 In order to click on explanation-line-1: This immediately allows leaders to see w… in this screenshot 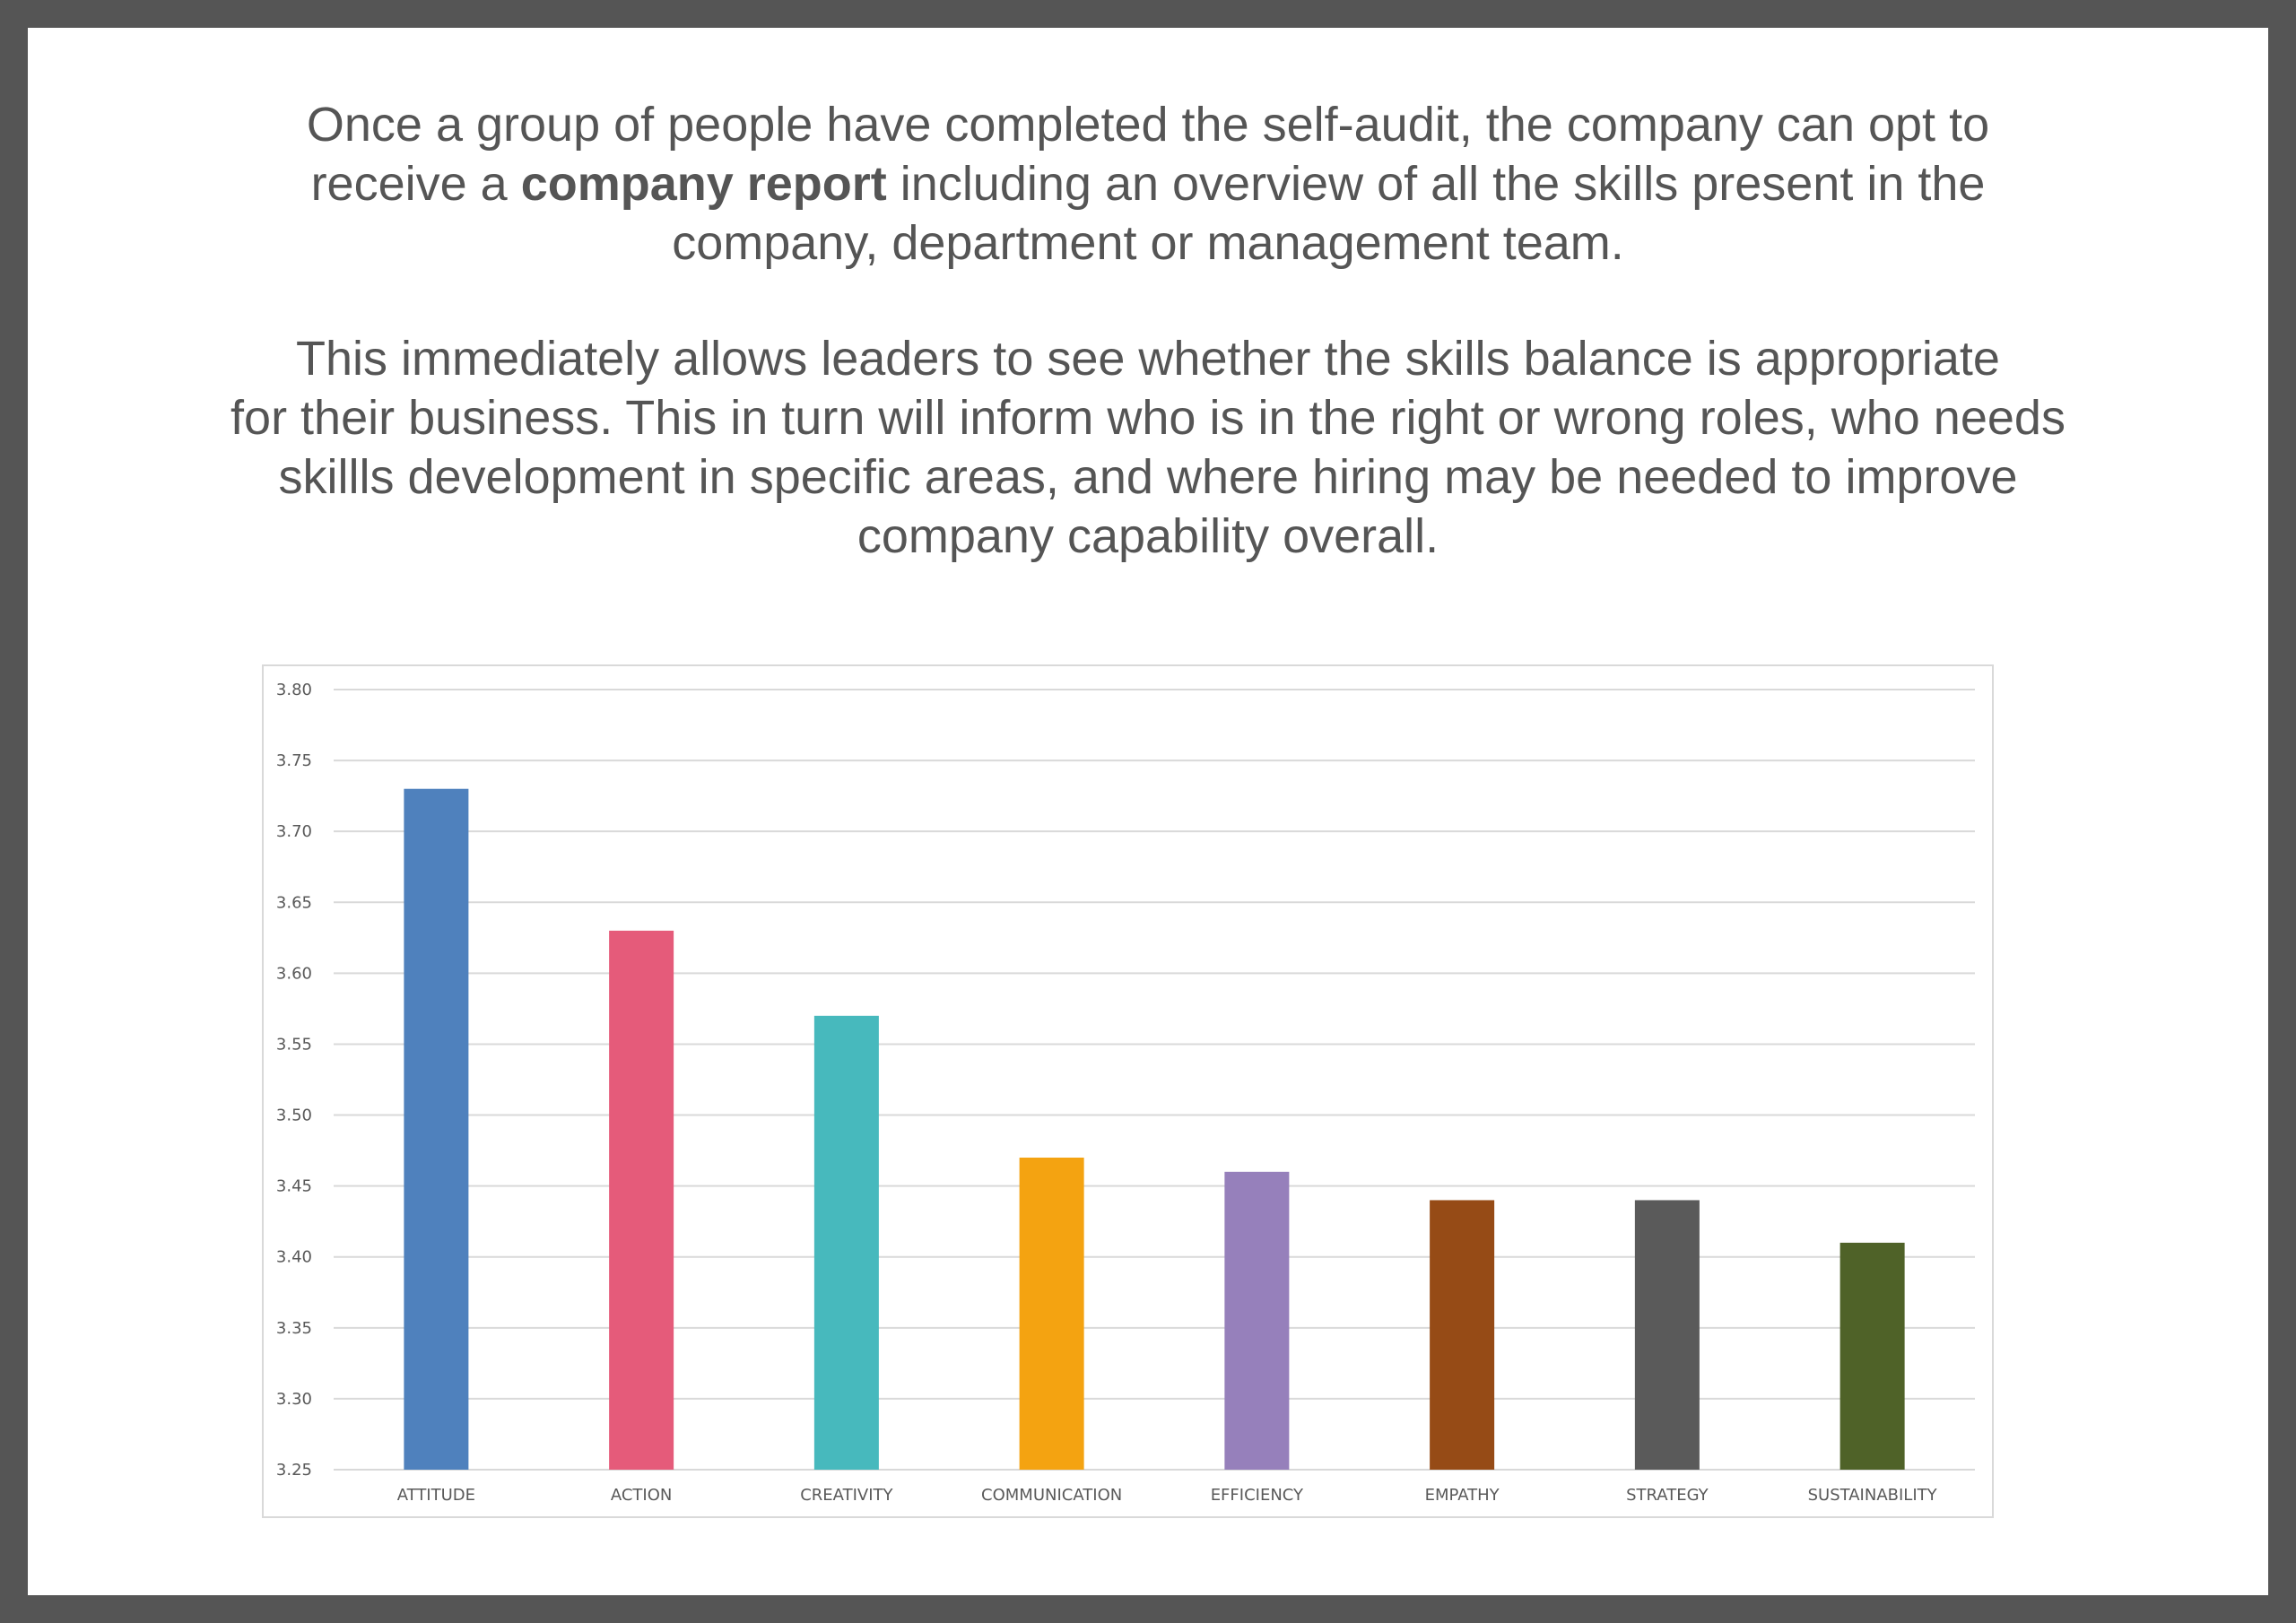, I will do `click(1148, 359)`.